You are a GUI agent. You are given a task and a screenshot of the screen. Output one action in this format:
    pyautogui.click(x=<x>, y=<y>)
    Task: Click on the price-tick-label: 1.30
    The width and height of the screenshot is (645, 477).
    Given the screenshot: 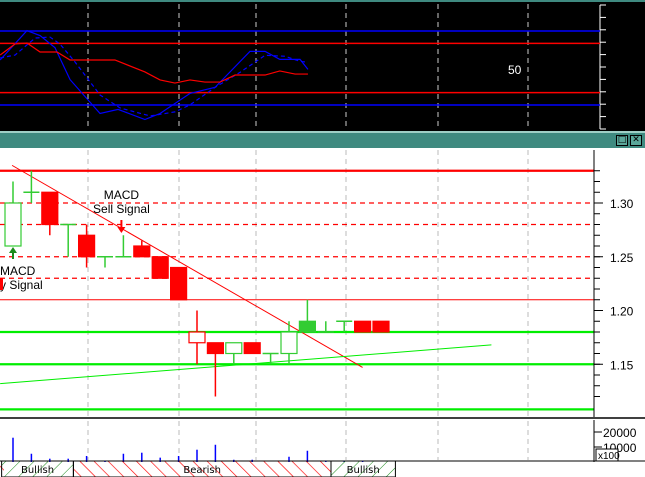 What is the action you would take?
    pyautogui.click(x=622, y=204)
    